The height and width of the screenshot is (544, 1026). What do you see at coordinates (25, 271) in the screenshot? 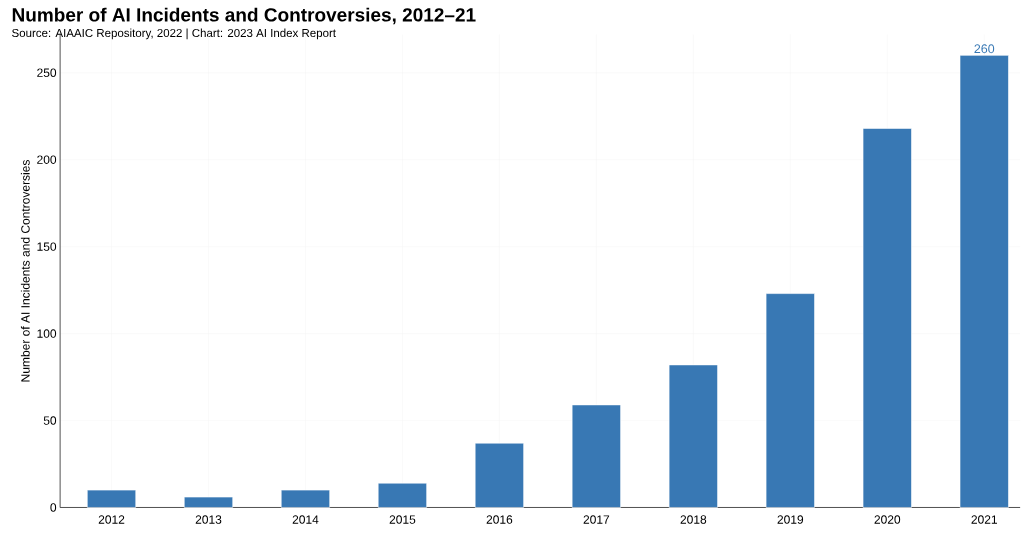
I see `y-axis-title: Number of AI Incidents and Controversies` at bounding box center [25, 271].